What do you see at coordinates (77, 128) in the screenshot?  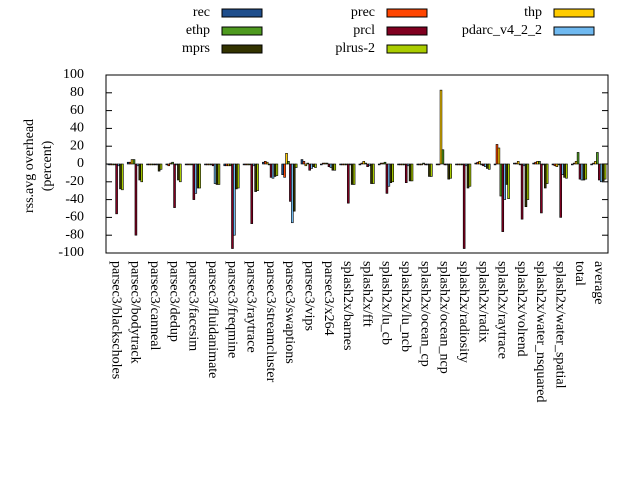 I see `y-tick-label: 40` at bounding box center [77, 128].